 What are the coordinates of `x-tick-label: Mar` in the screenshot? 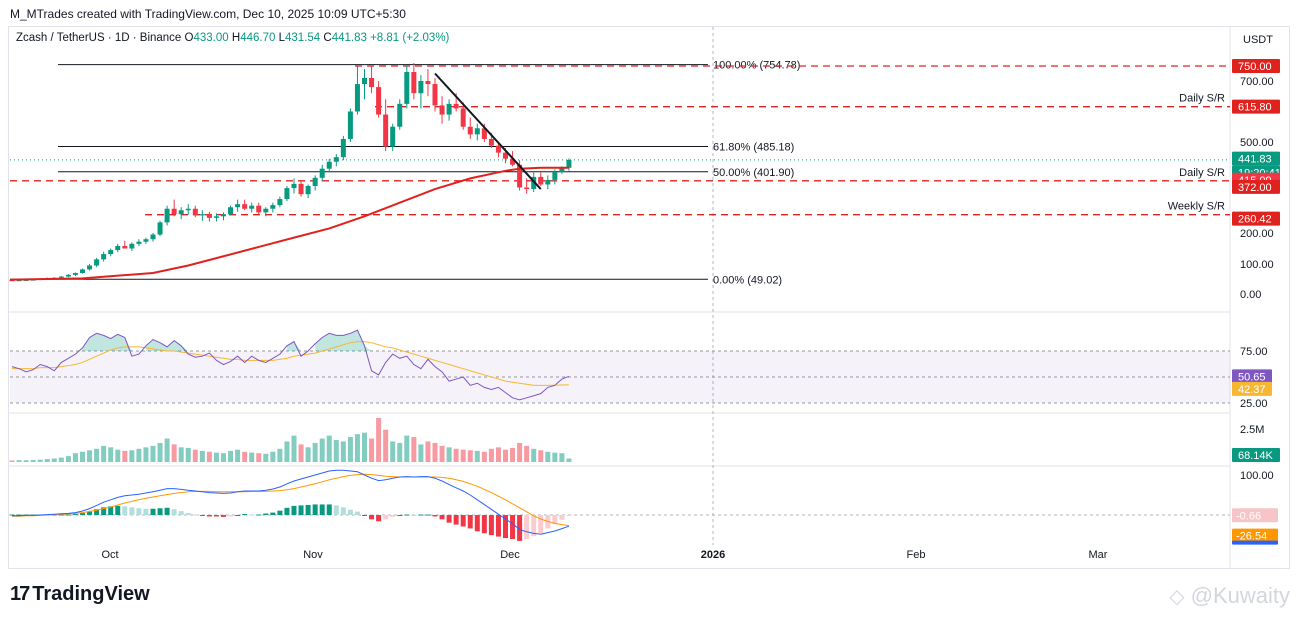 It's located at (1098, 555).